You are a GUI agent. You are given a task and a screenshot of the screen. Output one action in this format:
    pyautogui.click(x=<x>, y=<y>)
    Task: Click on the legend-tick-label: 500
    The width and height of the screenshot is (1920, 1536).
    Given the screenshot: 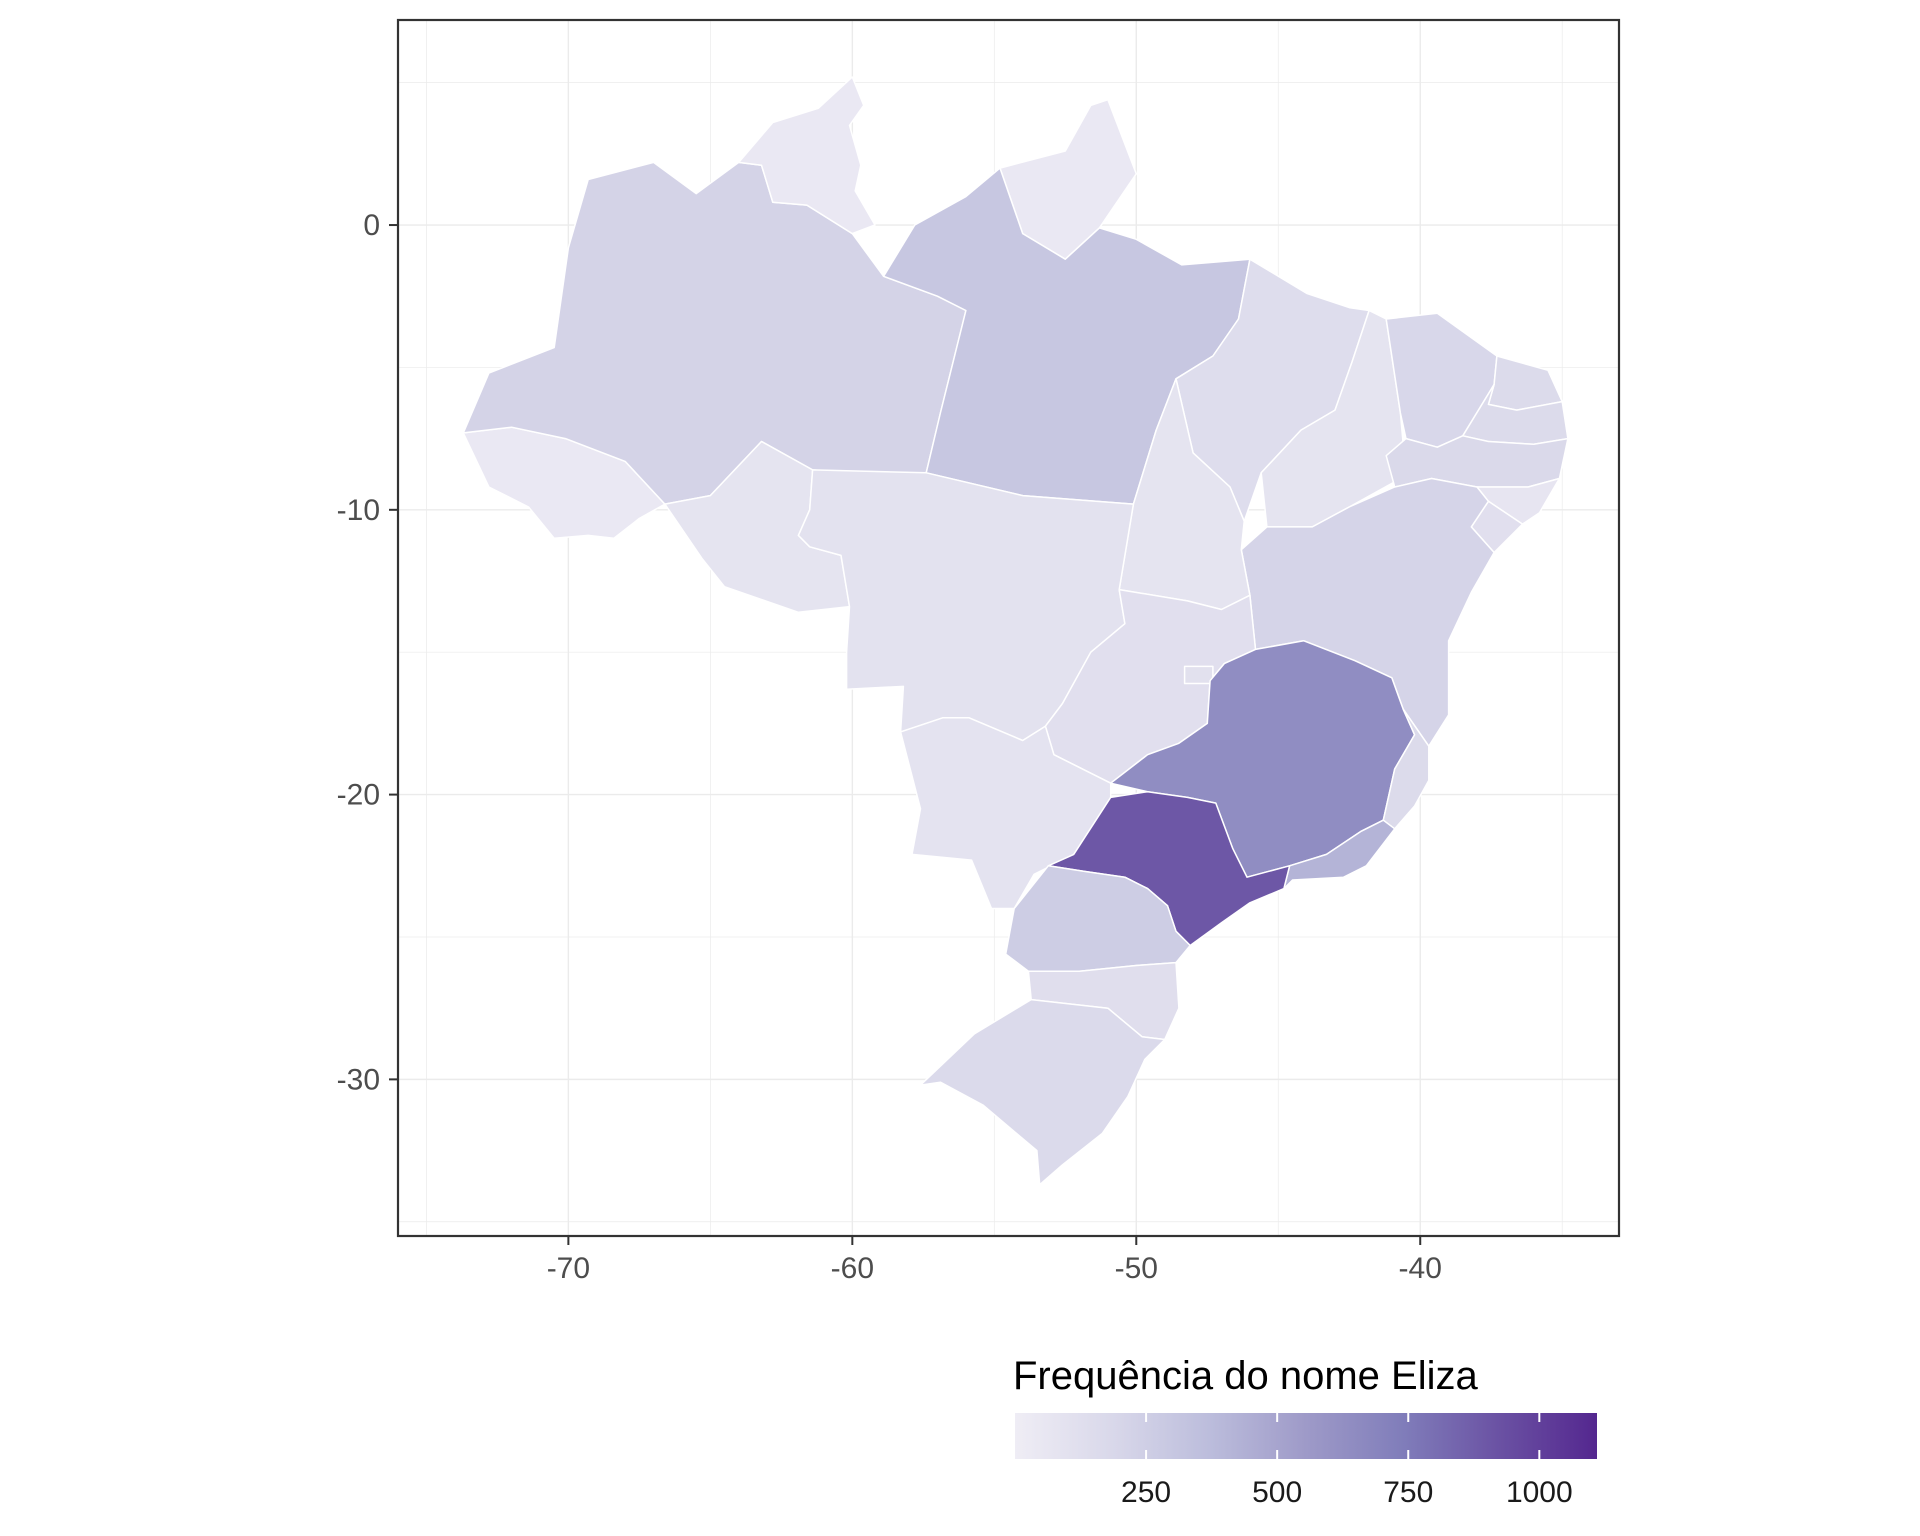 What is the action you would take?
    pyautogui.click(x=1277, y=1492)
    